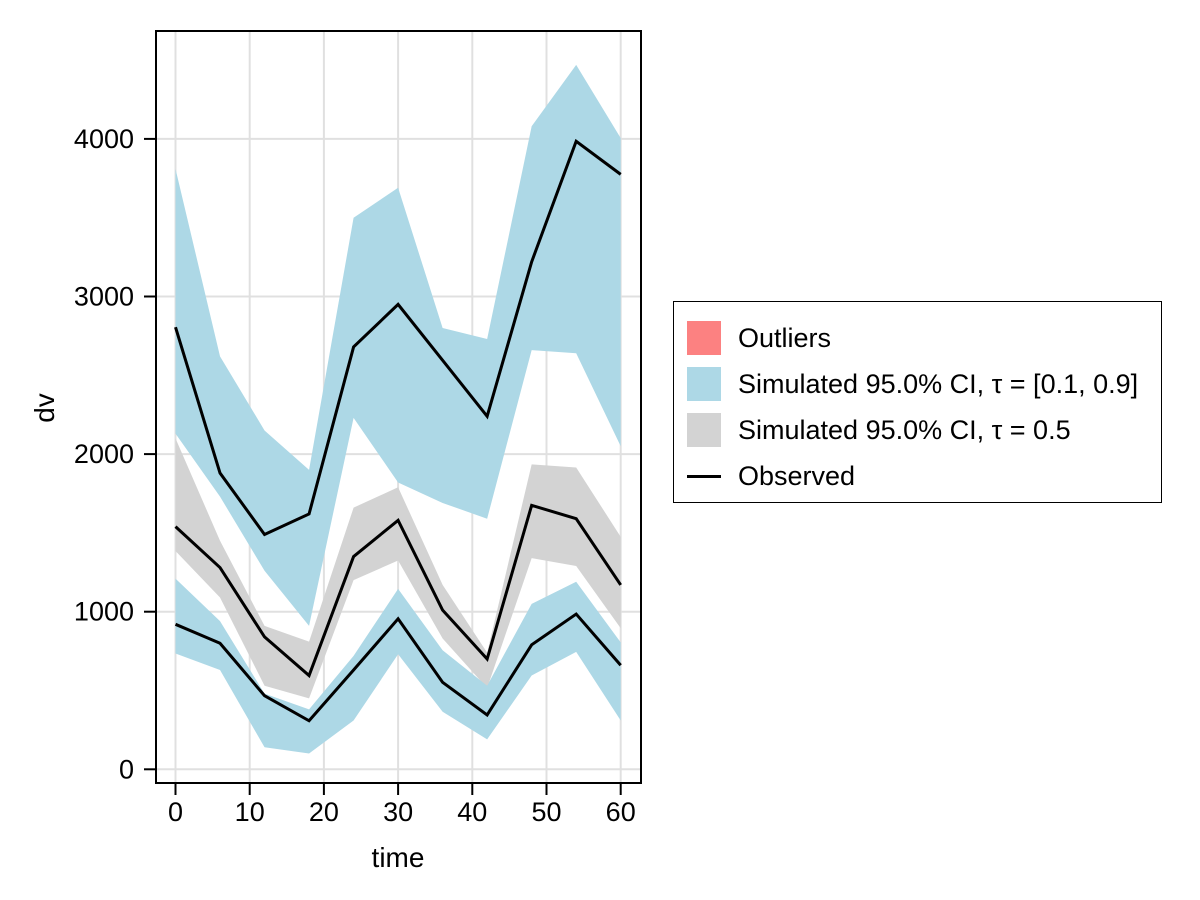 This screenshot has width=1200, height=900. What do you see at coordinates (104, 297) in the screenshot?
I see `y-tick-label: 3000` at bounding box center [104, 297].